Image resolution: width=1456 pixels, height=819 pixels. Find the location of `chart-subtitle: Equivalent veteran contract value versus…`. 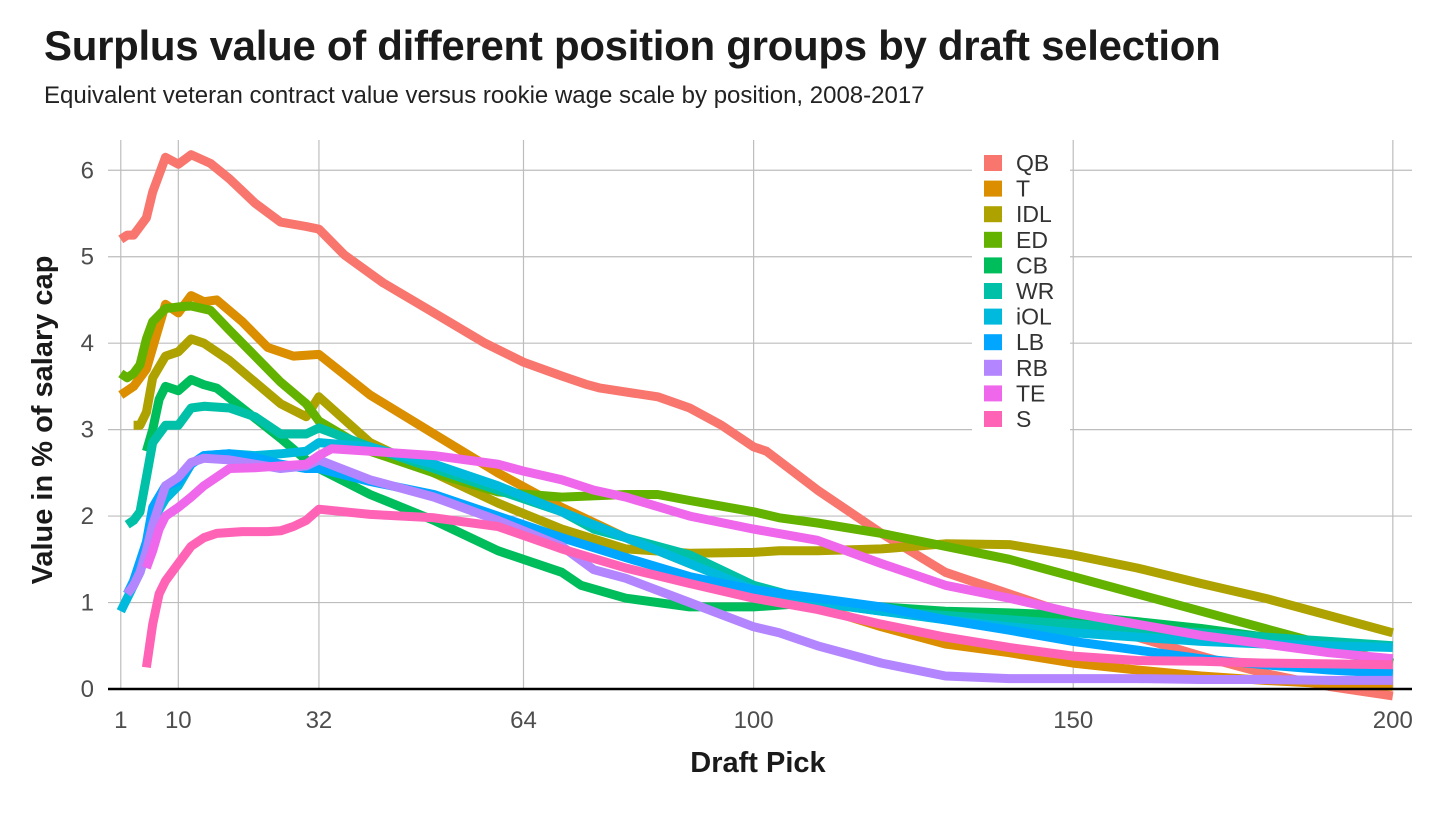

chart-subtitle: Equivalent veteran contract value versus… is located at coordinates (484, 95).